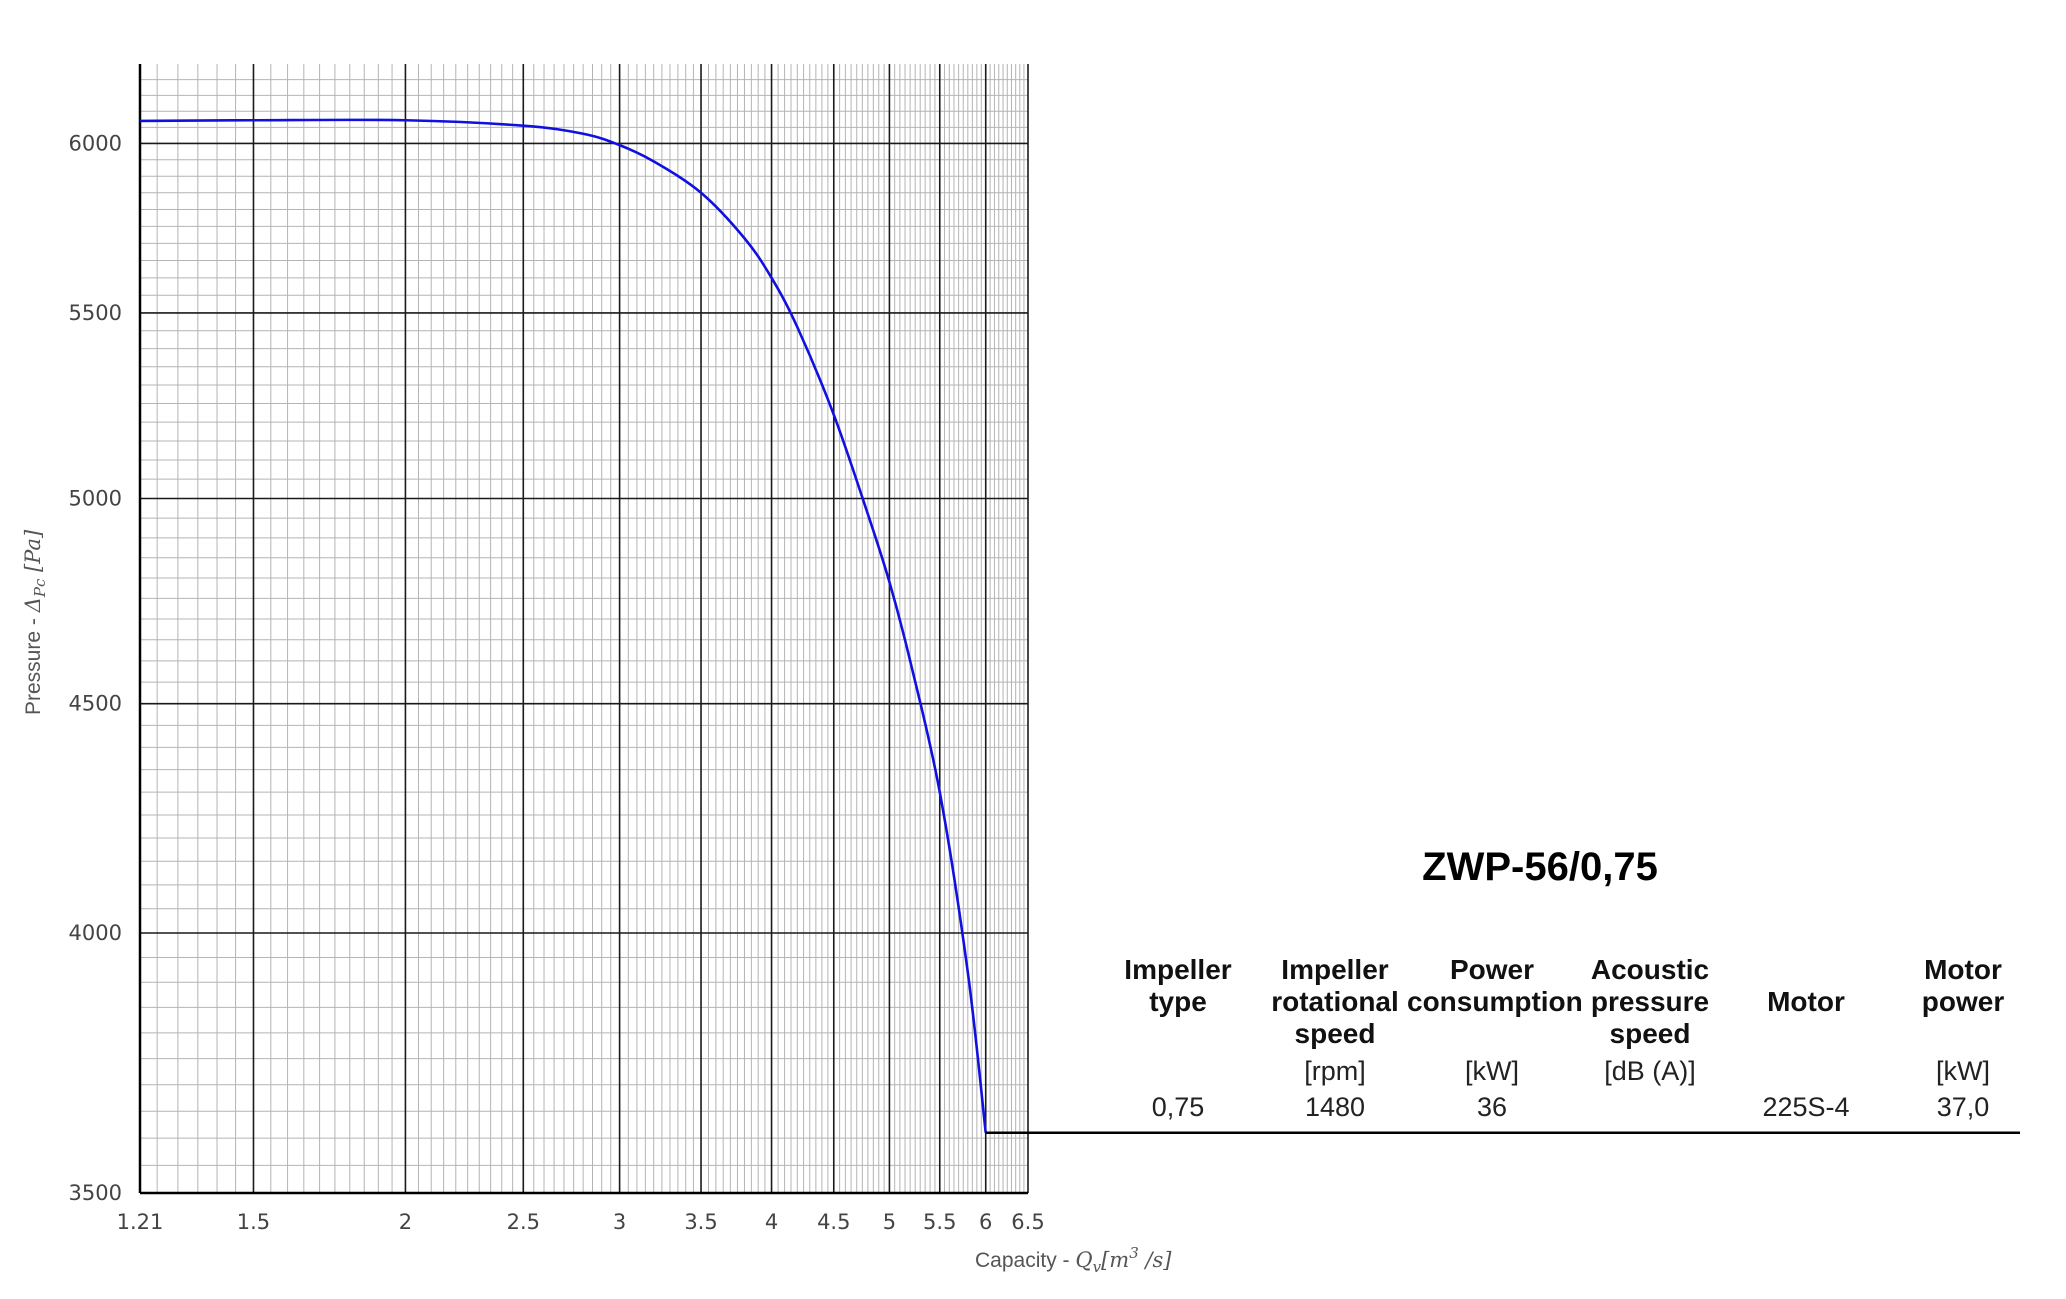 Image resolution: width=2066 pixels, height=1299 pixels. What do you see at coordinates (405, 1222) in the screenshot?
I see `x-tick-label: 2` at bounding box center [405, 1222].